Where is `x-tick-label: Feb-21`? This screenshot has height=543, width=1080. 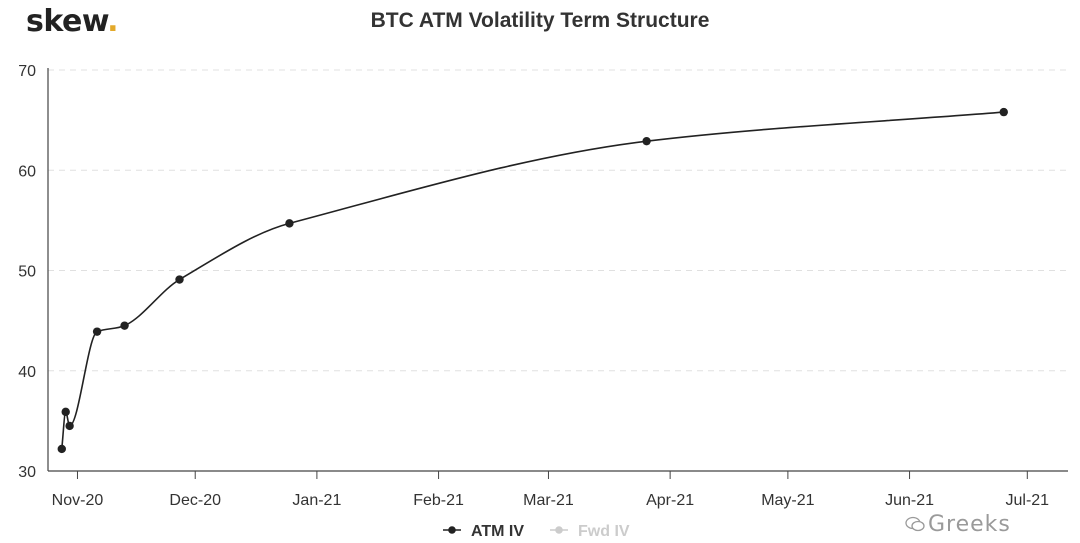
x-tick-label: Feb-21 is located at coordinates (438, 500).